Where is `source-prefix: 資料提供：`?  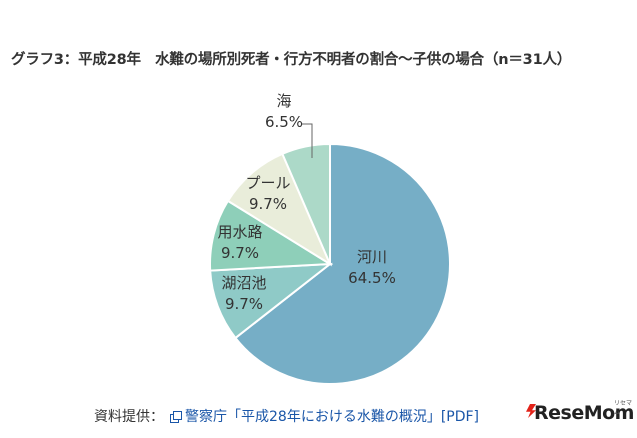
source-prefix: 資料提供： is located at coordinates (129, 417).